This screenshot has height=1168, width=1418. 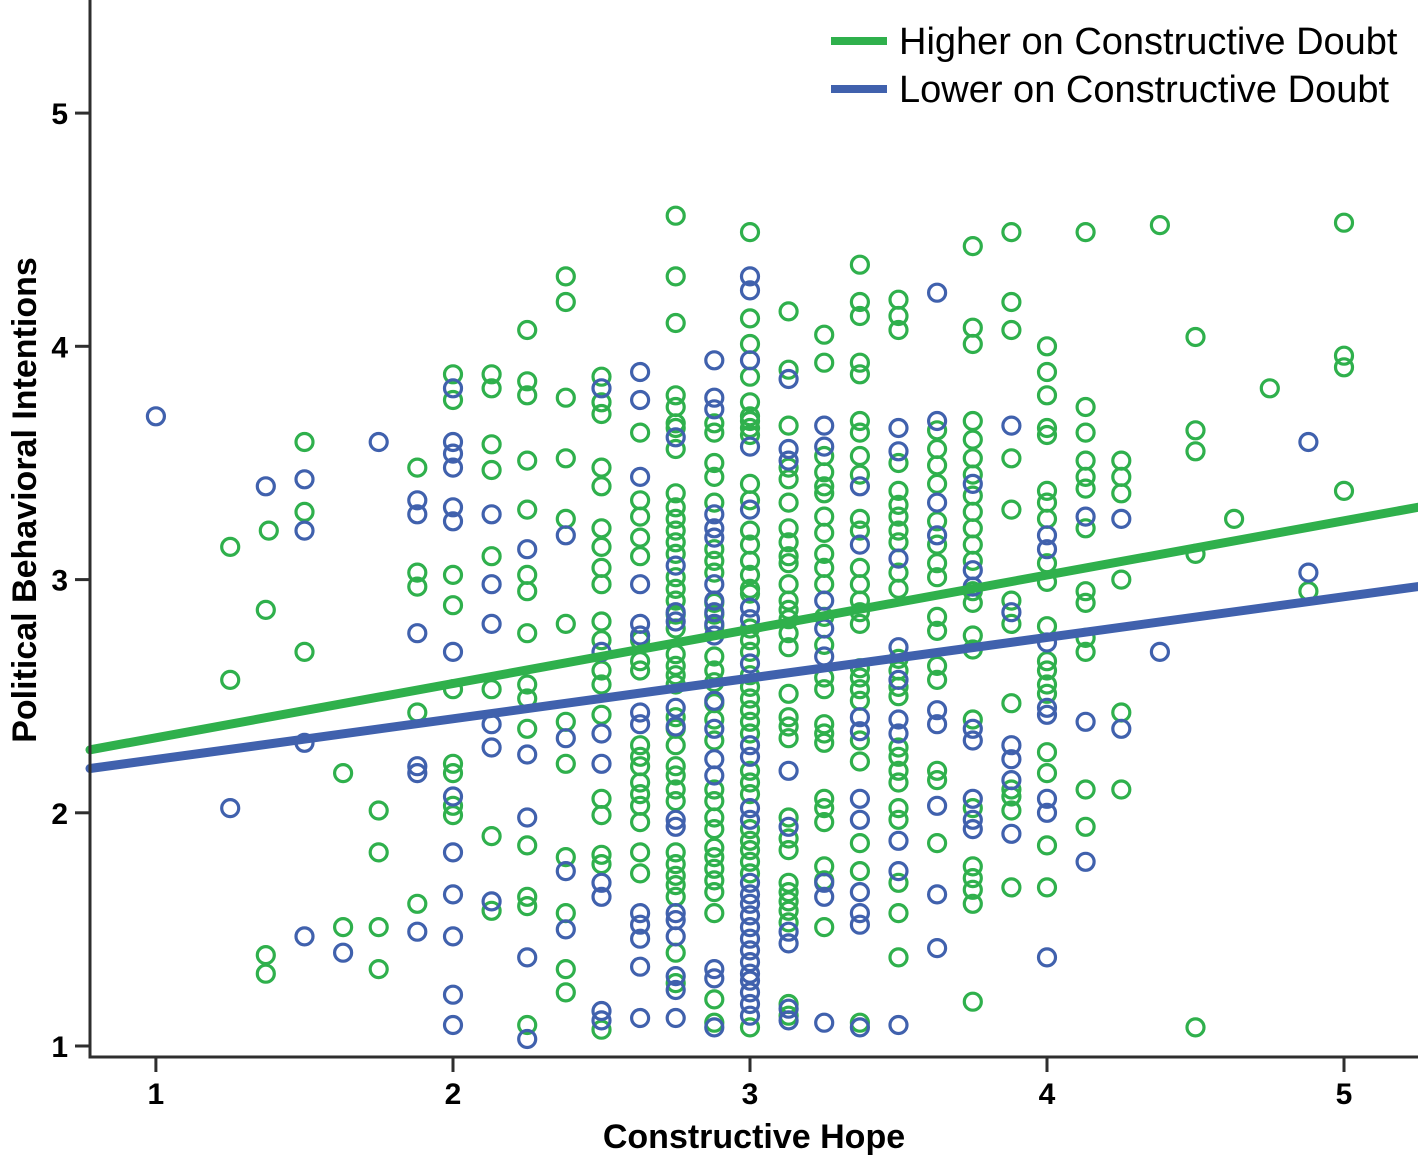 I want to click on x-axis-title: Constructive Hope, so click(x=754, y=1137).